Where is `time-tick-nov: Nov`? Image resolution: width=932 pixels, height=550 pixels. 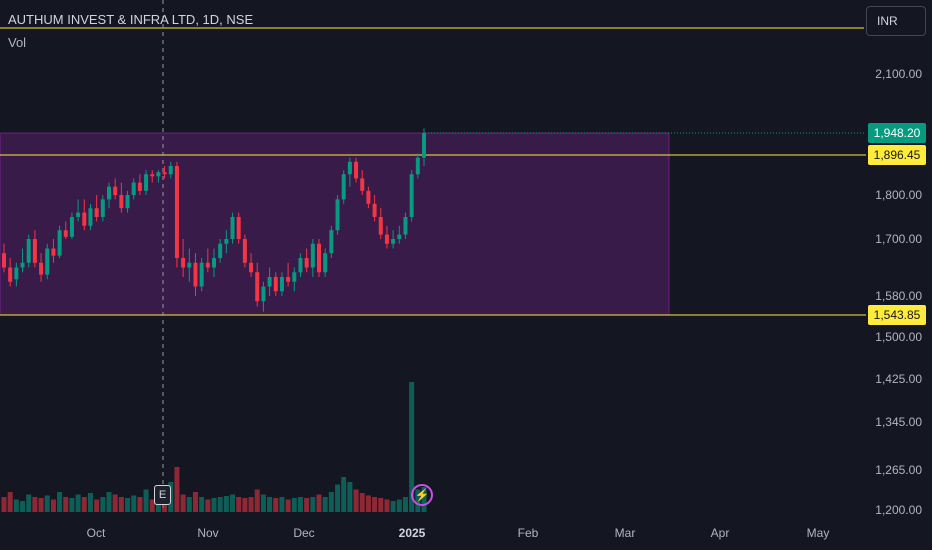 time-tick-nov: Nov is located at coordinates (208, 533).